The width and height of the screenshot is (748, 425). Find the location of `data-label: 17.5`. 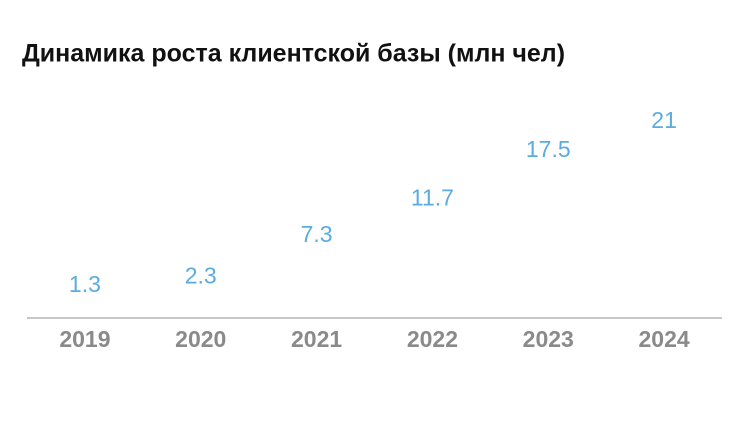

data-label: 17.5 is located at coordinates (548, 149).